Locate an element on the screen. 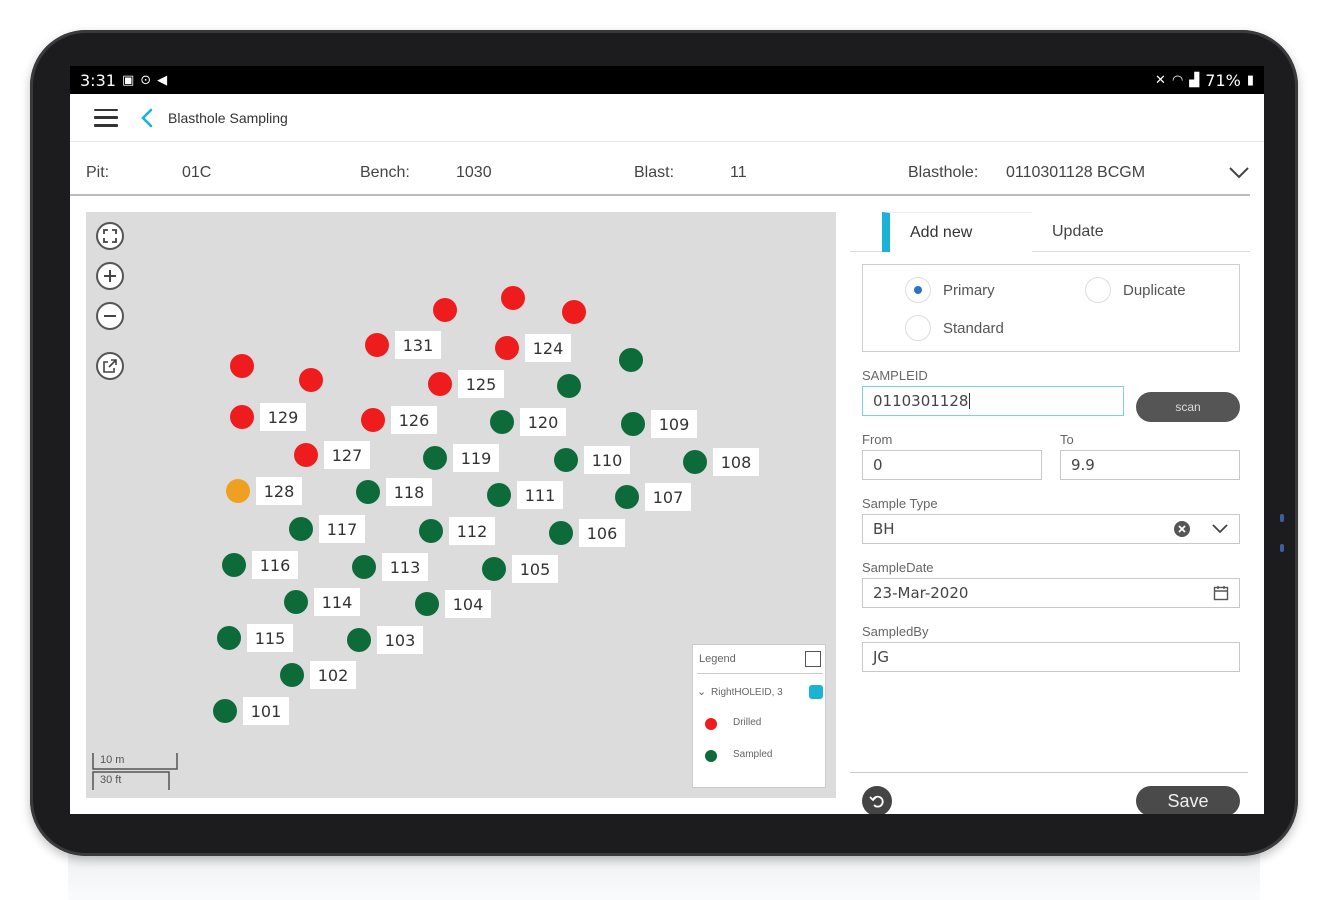 The width and height of the screenshot is (1328, 900). blasthole-label: 107 is located at coordinates (668, 497).